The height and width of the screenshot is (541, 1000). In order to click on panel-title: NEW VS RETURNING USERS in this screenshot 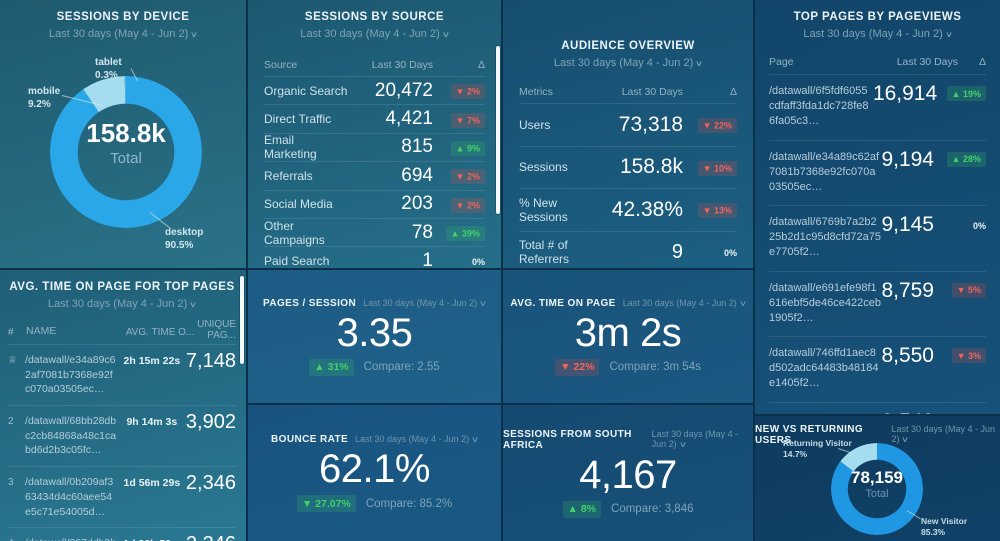, I will do `click(809, 435)`.